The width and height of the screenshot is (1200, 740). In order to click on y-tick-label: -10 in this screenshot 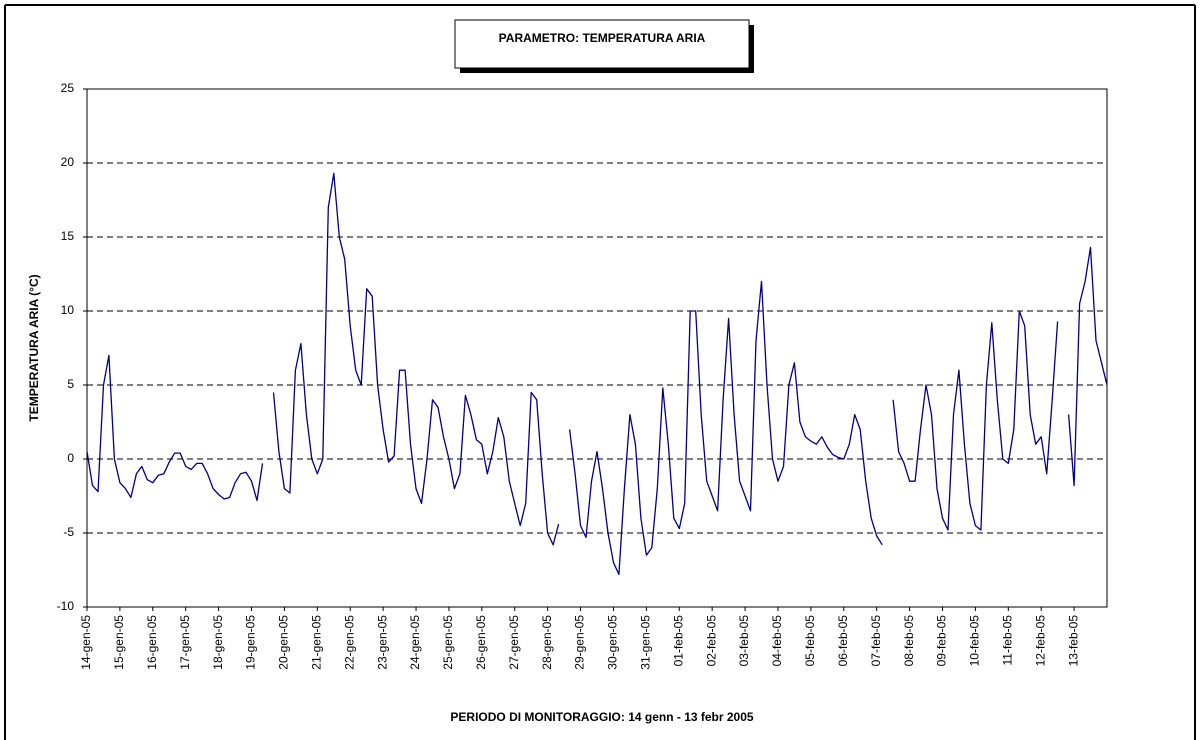, I will do `click(66, 606)`.